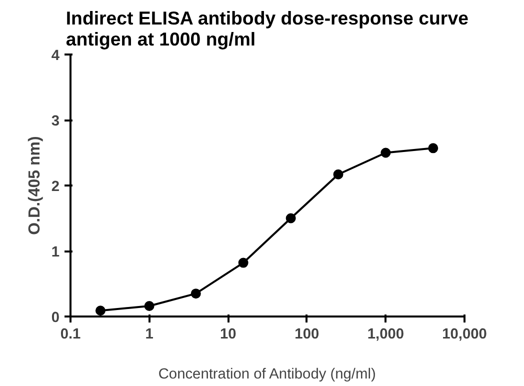 The image size is (524, 386). What do you see at coordinates (267, 29) in the screenshot?
I see `chart-title: Indirect ELISA antibody dose-response curve antigen at 1000 ng/ml` at bounding box center [267, 29].